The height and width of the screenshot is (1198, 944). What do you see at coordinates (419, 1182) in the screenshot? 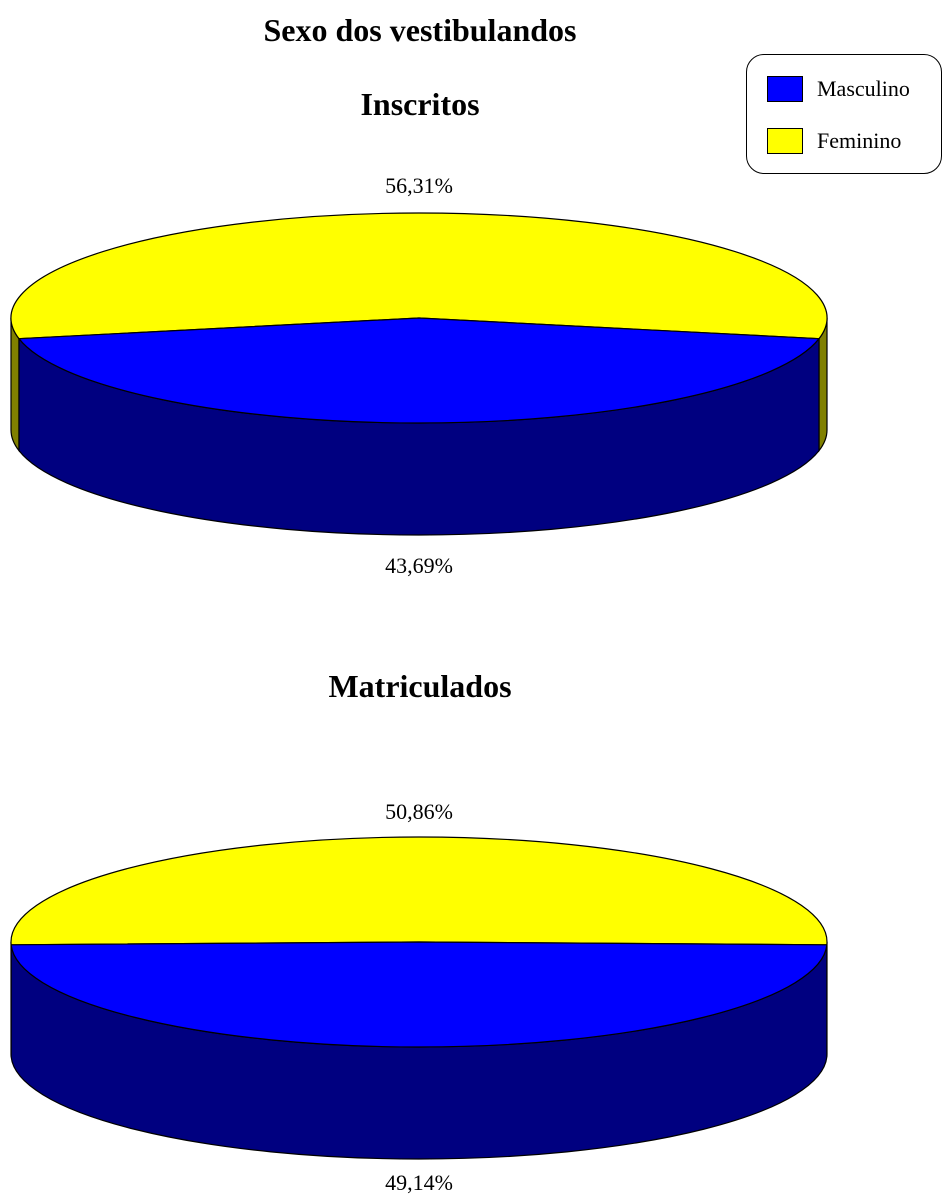
I see `data-label-masculino: 49,14%` at bounding box center [419, 1182].